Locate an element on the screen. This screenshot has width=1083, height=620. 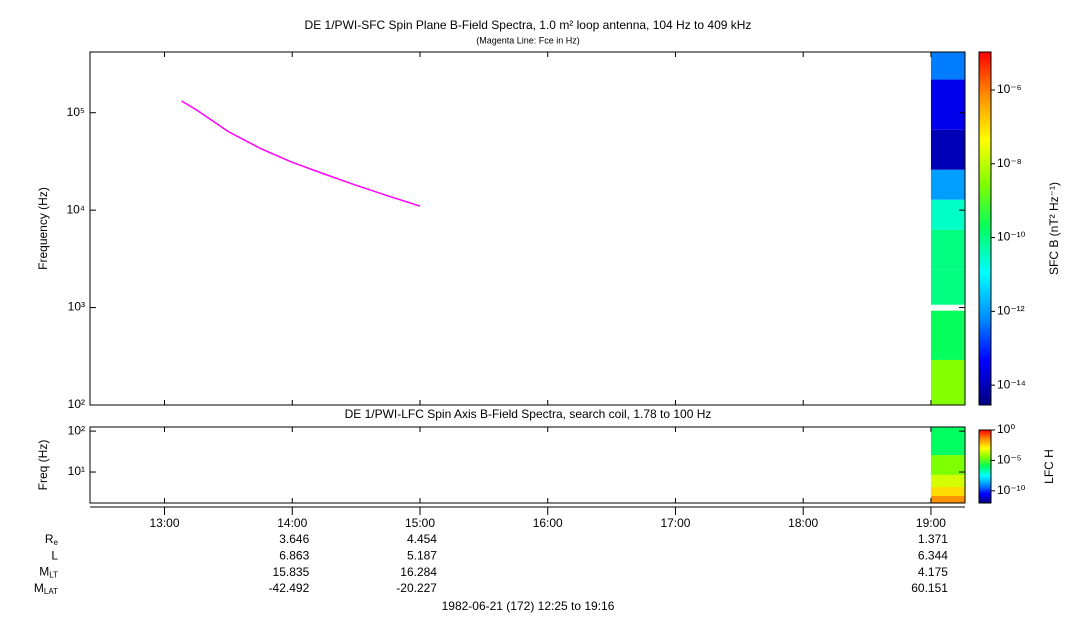
x-tick-label: 19:00 is located at coordinates (931, 523).